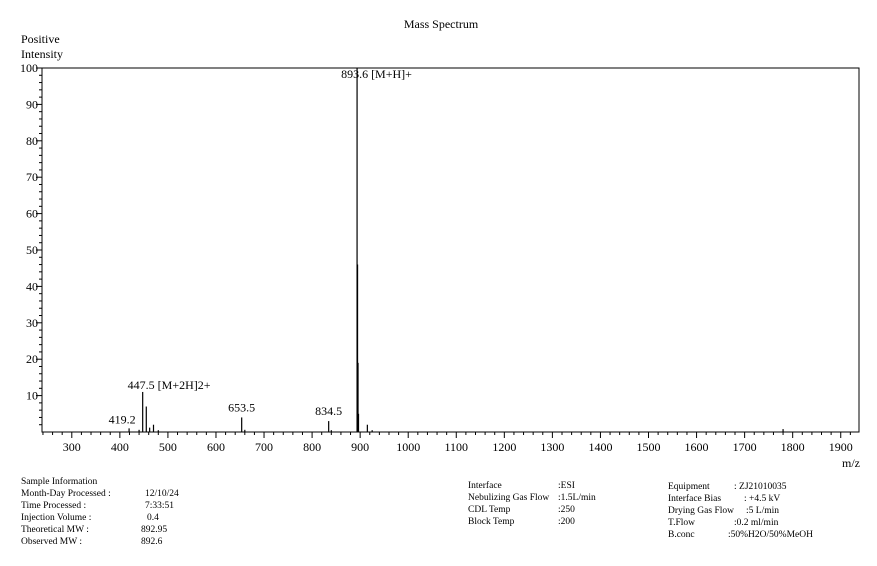  I want to click on info-row: Theoretical MW : 892.95, so click(121, 530).